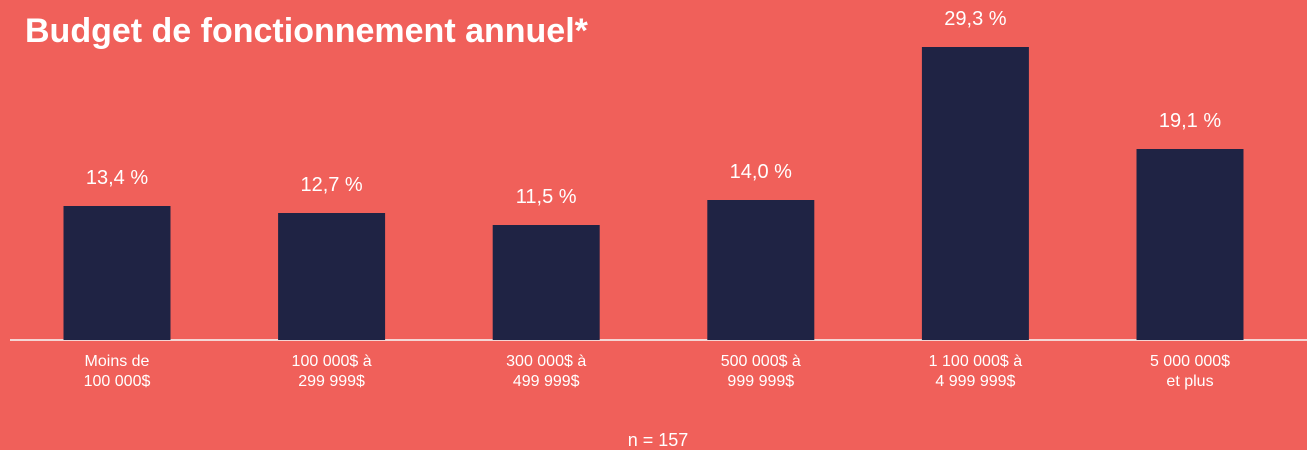 The width and height of the screenshot is (1307, 450). What do you see at coordinates (760, 371) in the screenshot?
I see `x-tick-label: 500 000$ à 999 999$` at bounding box center [760, 371].